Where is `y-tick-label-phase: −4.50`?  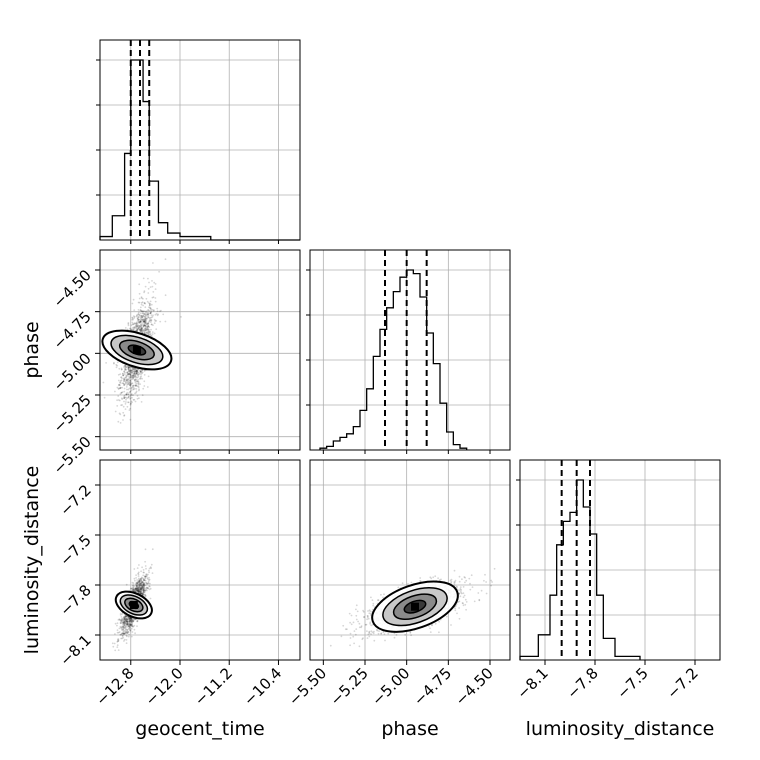 y-tick-label-phase: −4.50 is located at coordinates (72, 288).